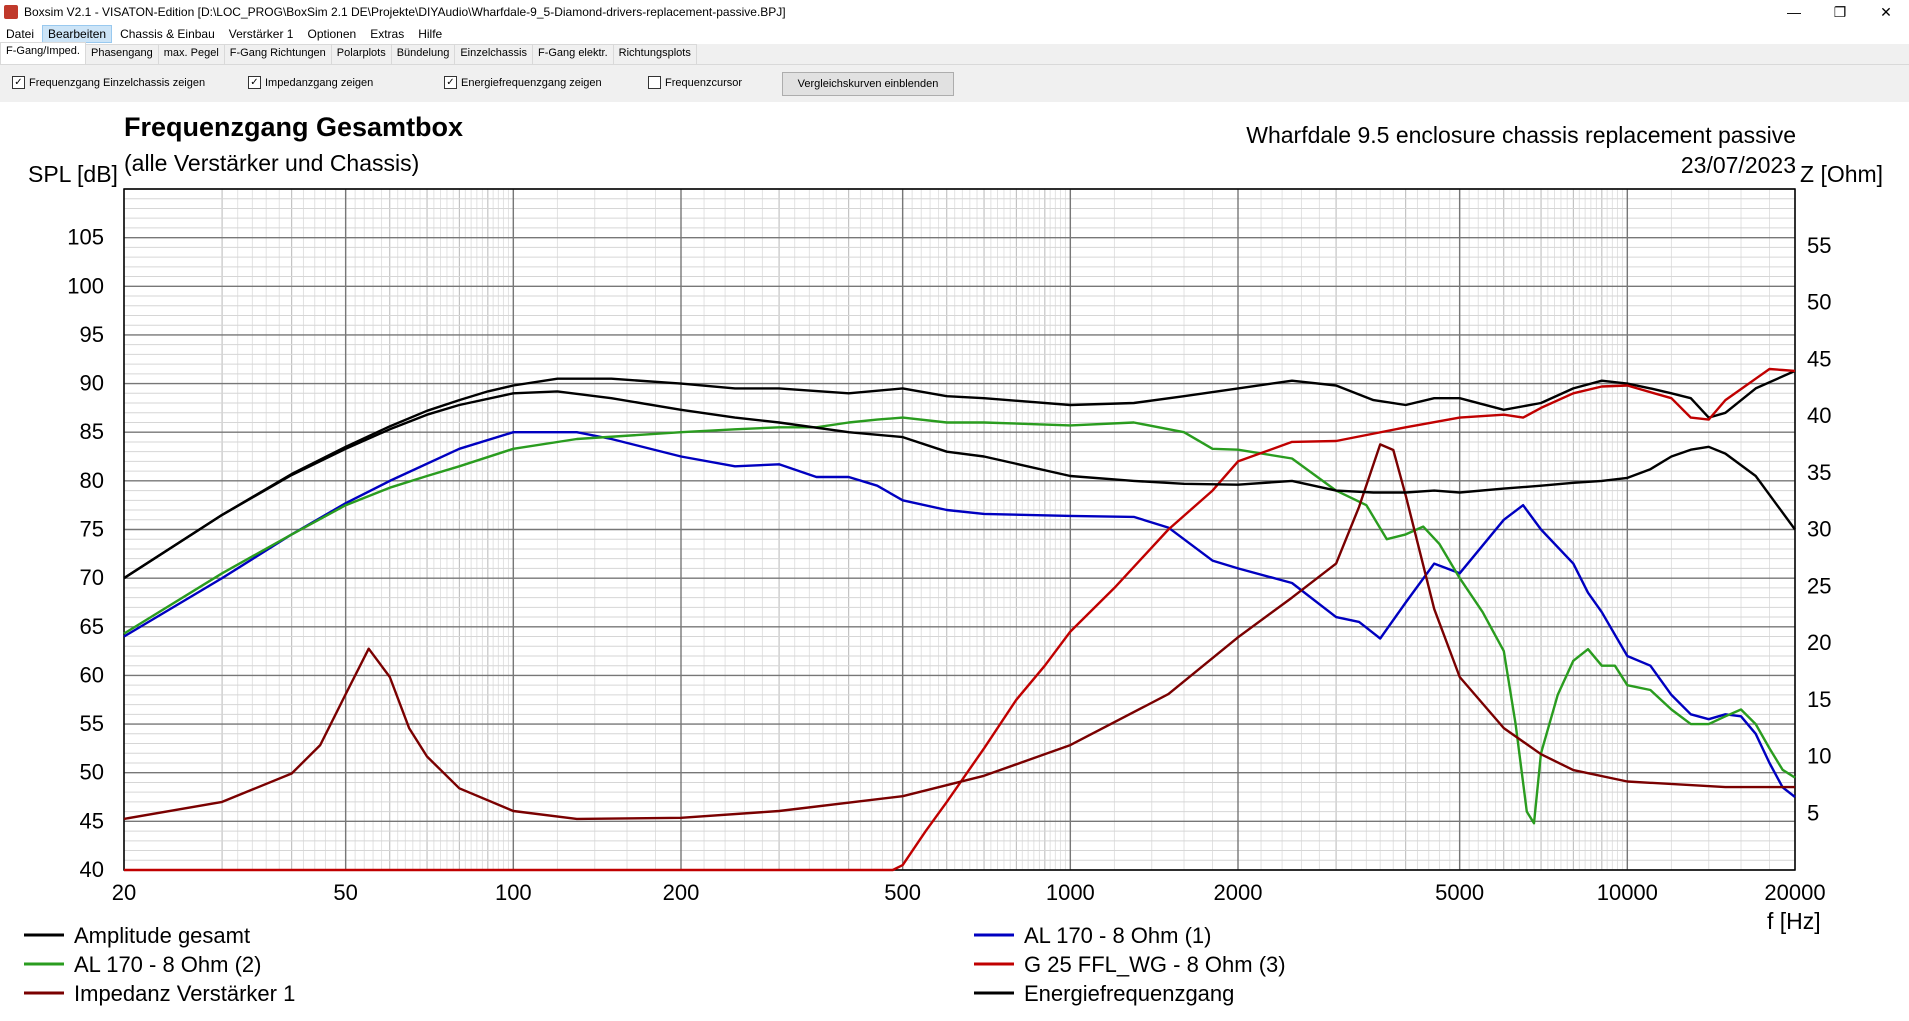 This screenshot has width=1909, height=1021. Describe the element at coordinates (513, 892) in the screenshot. I see `x-tick-label: 100` at that location.